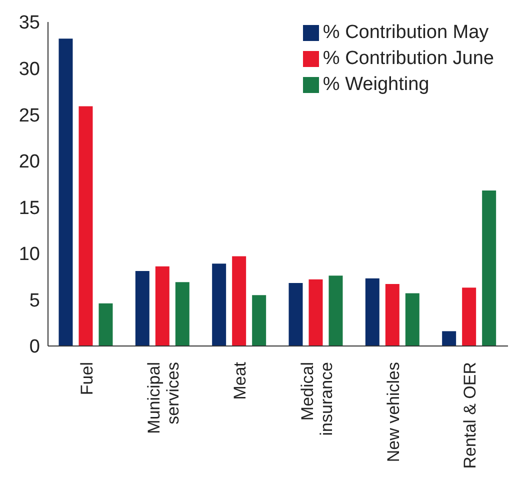 Image resolution: width=514 pixels, height=488 pixels. Describe the element at coordinates (405, 32) in the screenshot. I see `legend-label: % Contribution May` at that location.